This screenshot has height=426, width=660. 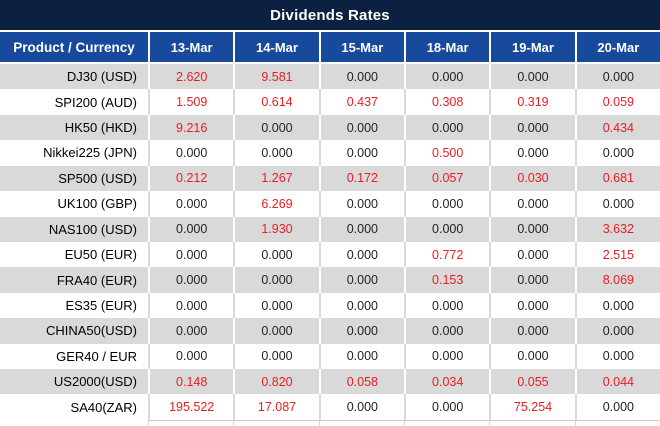 I want to click on table-row: ES35 (EUR) 0.000 0.000 0.000 0.000 0.000 0.000, so click(x=330, y=305).